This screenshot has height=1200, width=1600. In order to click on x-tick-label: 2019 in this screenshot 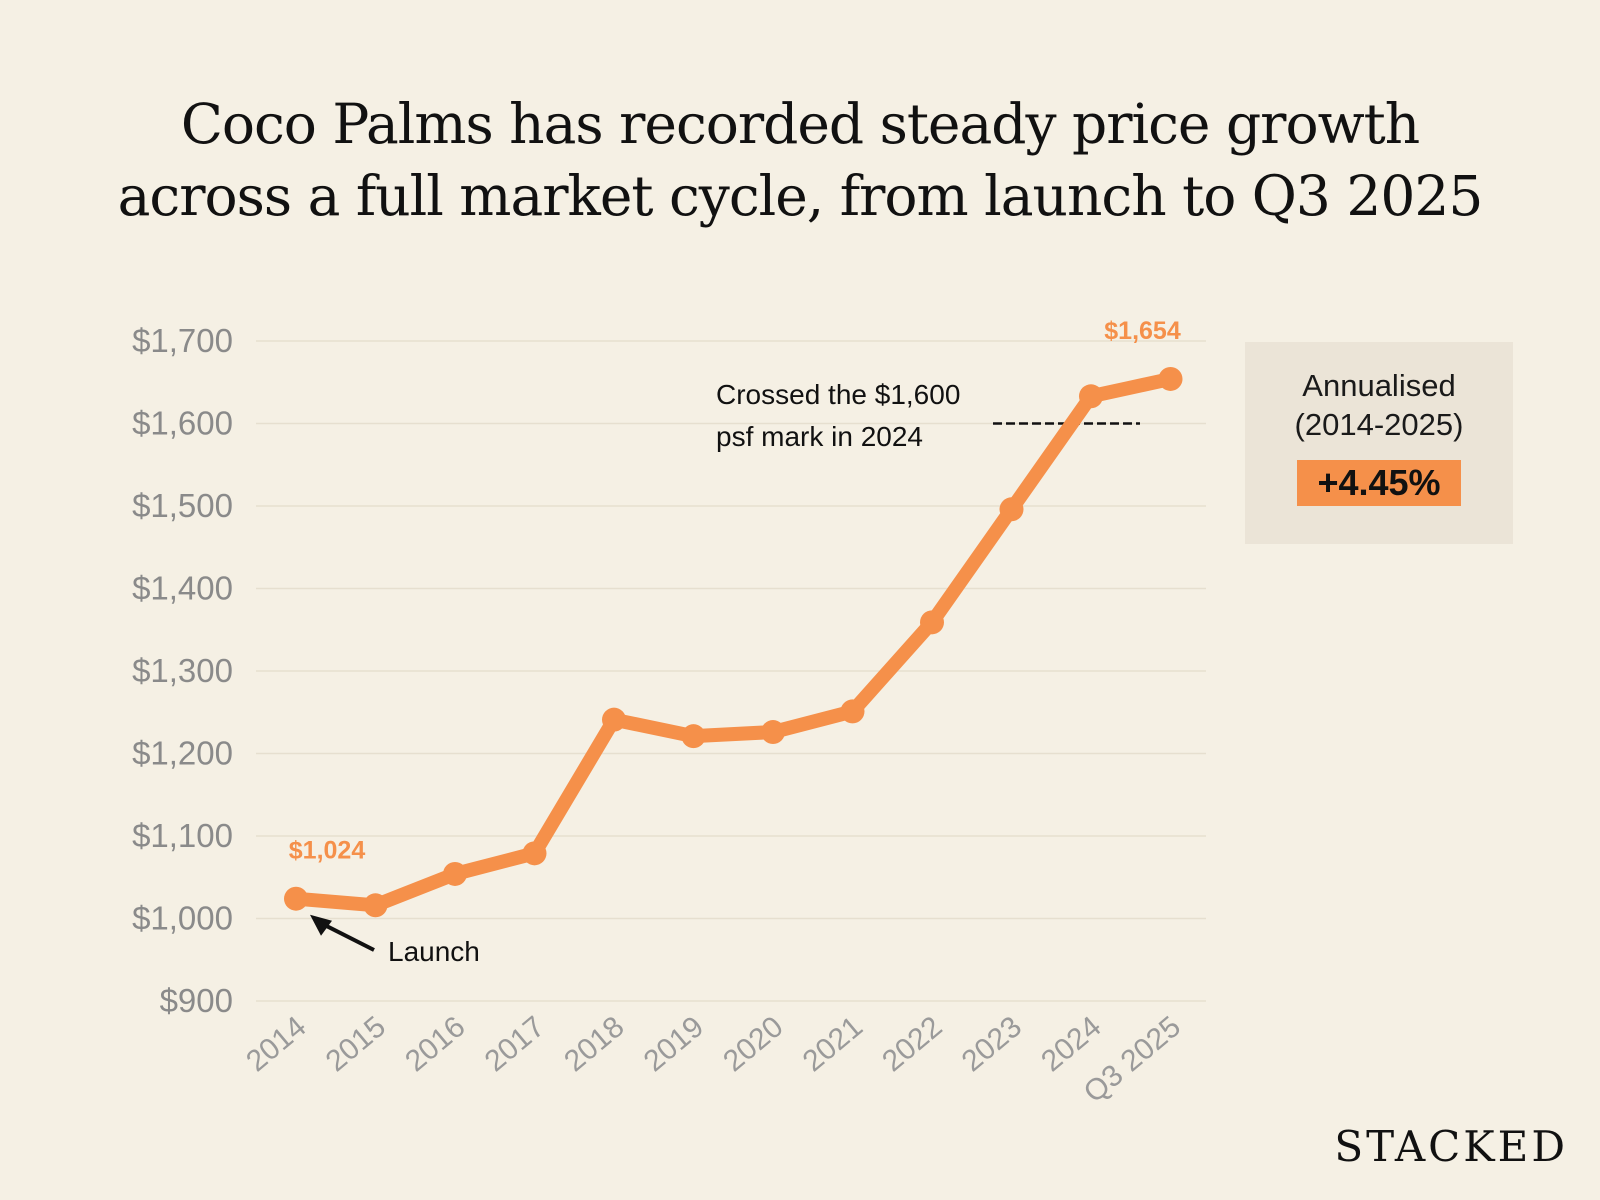, I will do `click(674, 1044)`.